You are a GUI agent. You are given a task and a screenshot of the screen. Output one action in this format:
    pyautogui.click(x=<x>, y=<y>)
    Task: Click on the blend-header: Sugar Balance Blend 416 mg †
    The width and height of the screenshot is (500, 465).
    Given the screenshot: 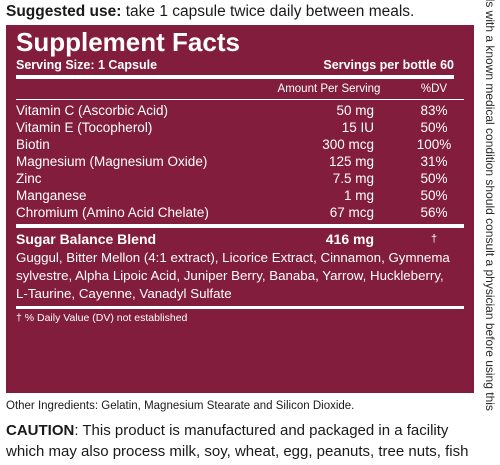 What is the action you would take?
    pyautogui.click(x=240, y=238)
    